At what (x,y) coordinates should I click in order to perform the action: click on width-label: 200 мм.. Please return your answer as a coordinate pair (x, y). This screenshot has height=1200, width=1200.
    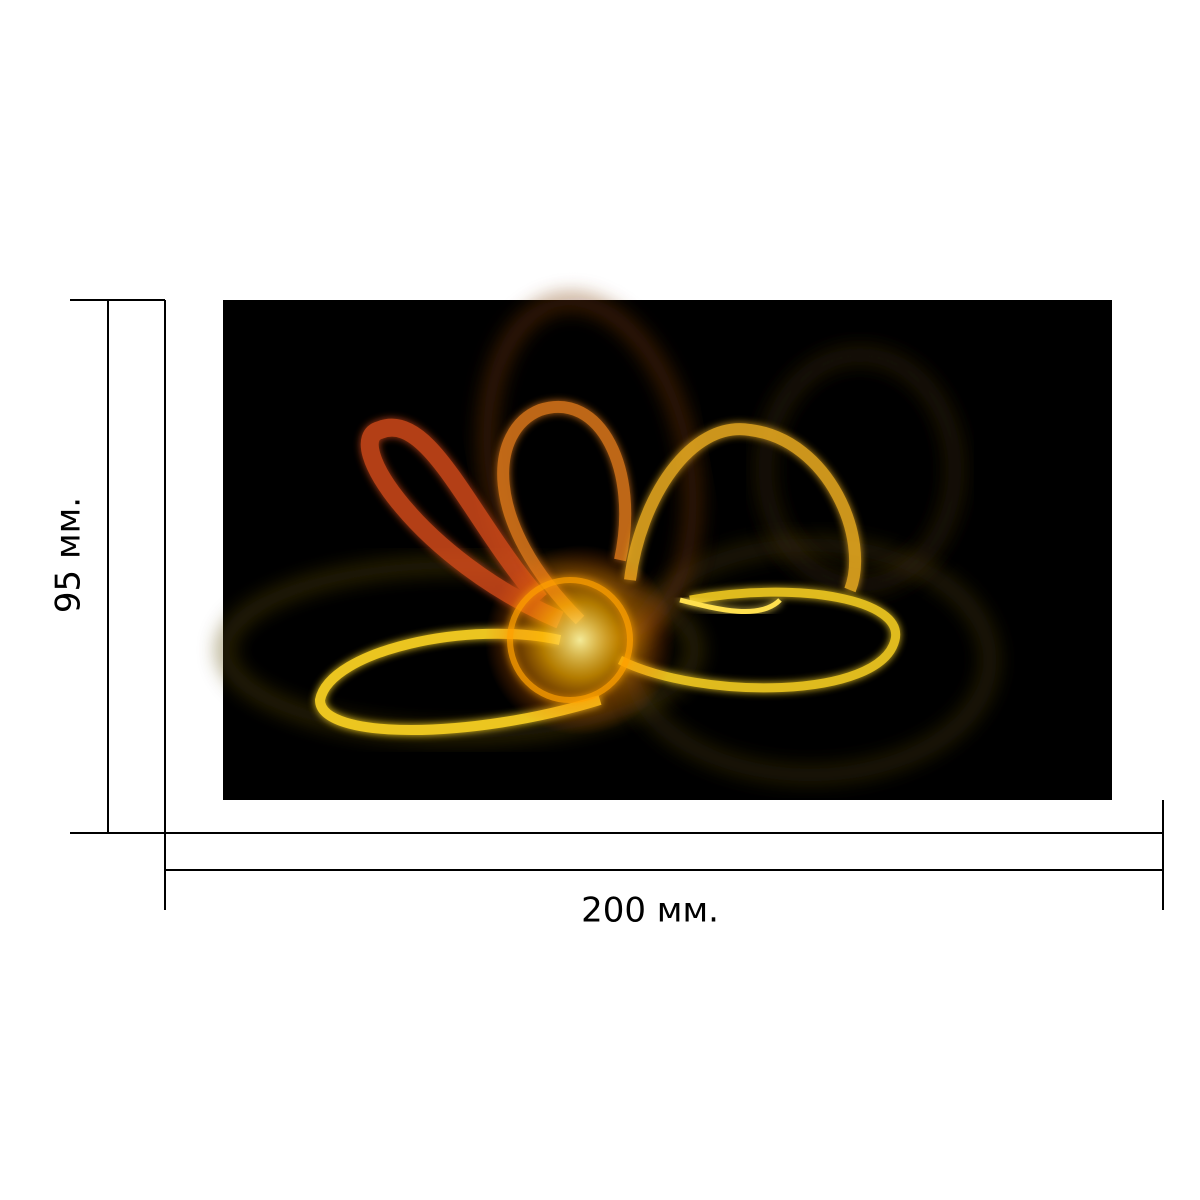
    Looking at the image, I should click on (650, 911).